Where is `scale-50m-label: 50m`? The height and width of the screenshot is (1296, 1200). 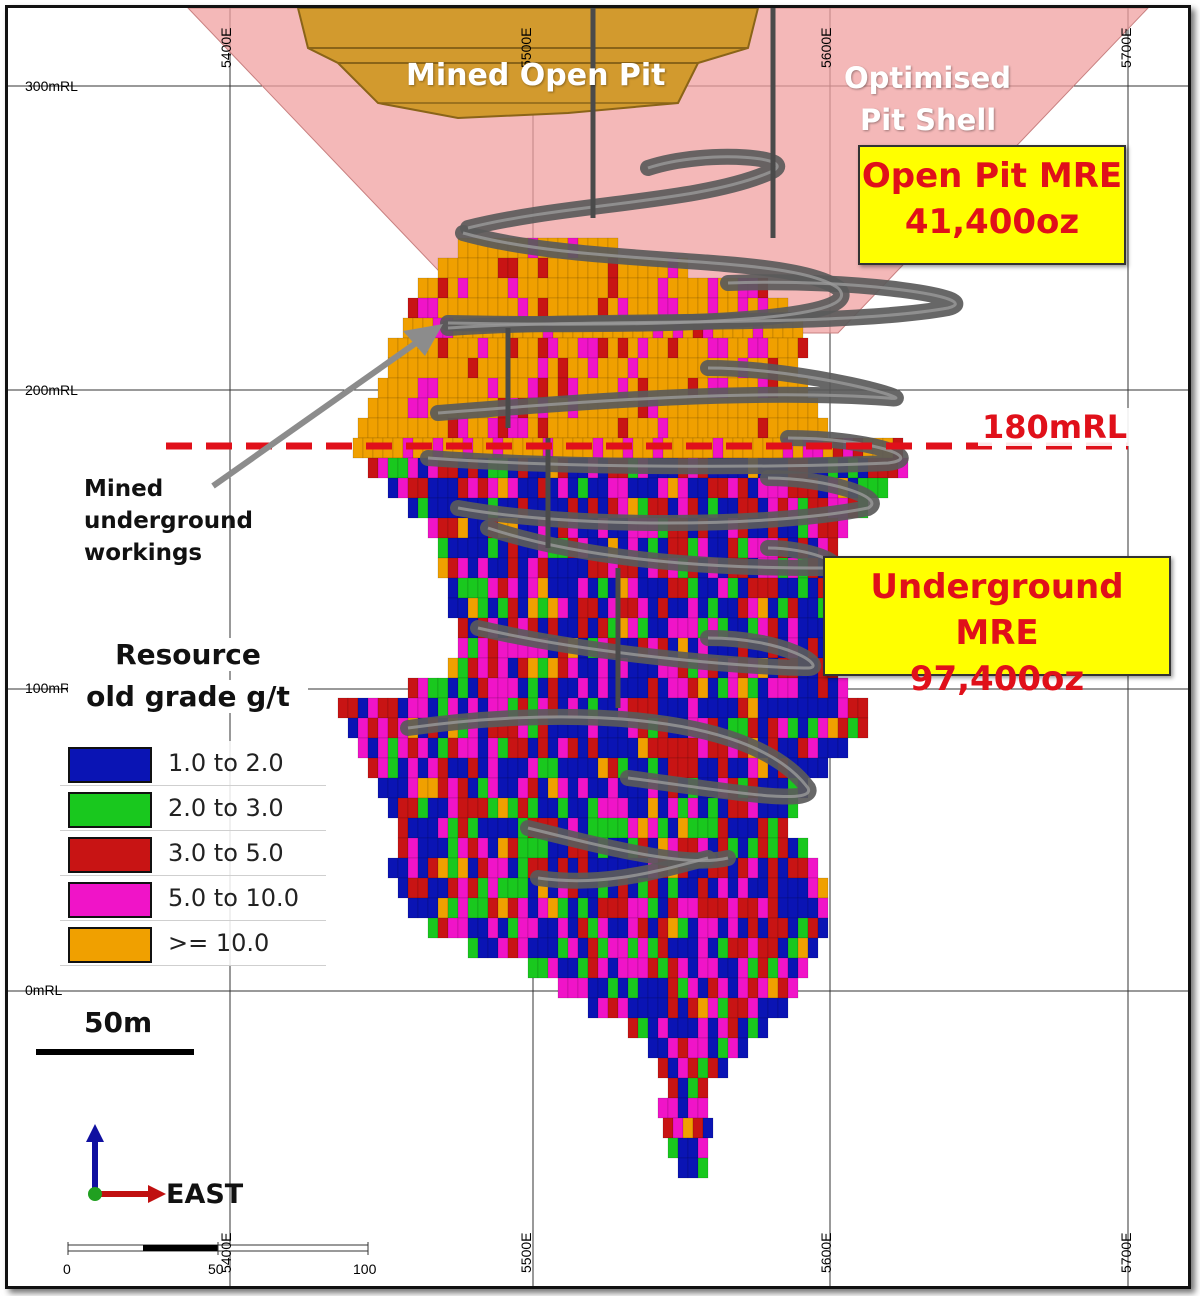 scale-50m-label: 50m is located at coordinates (118, 1022).